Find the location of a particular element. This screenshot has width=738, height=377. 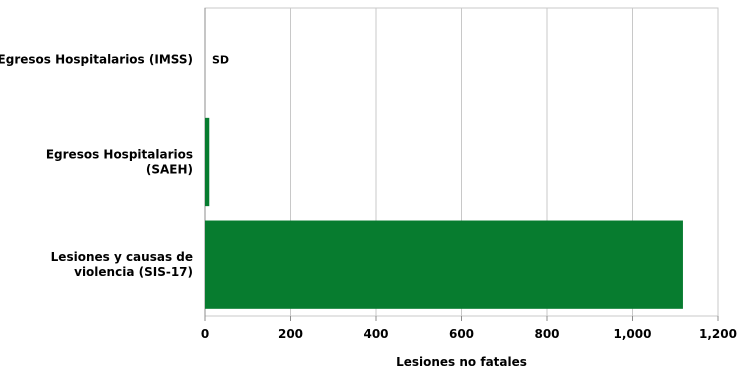

x-tick-label: 1,000 is located at coordinates (633, 334).